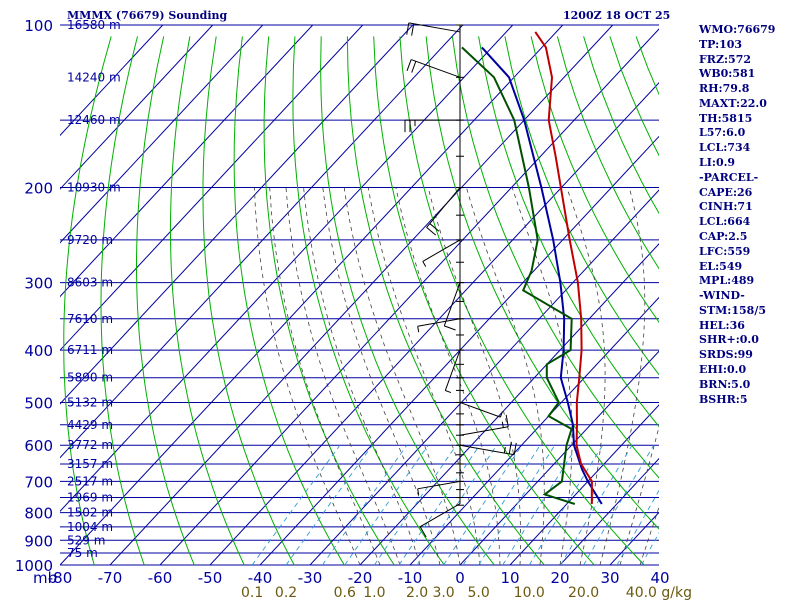 This screenshot has width=800, height=600. Describe the element at coordinates (38, 189) in the screenshot. I see `pressure-tick-label: 200` at that location.